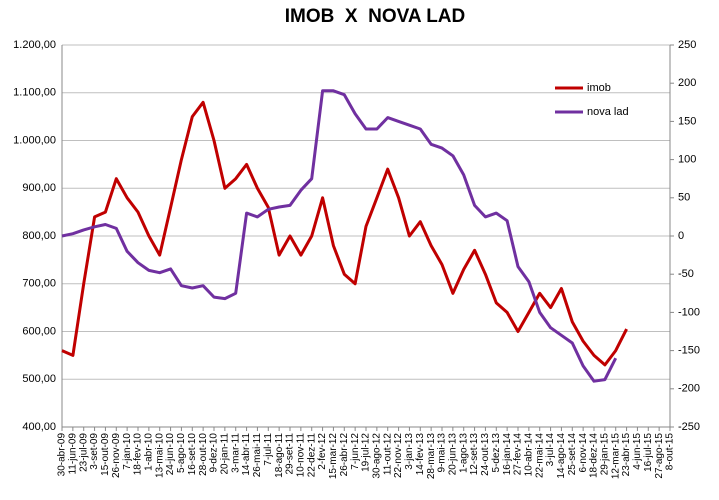  What do you see at coordinates (246, 454) in the screenshot?
I see `x-tick-label: 14-abr-11` at bounding box center [246, 454].